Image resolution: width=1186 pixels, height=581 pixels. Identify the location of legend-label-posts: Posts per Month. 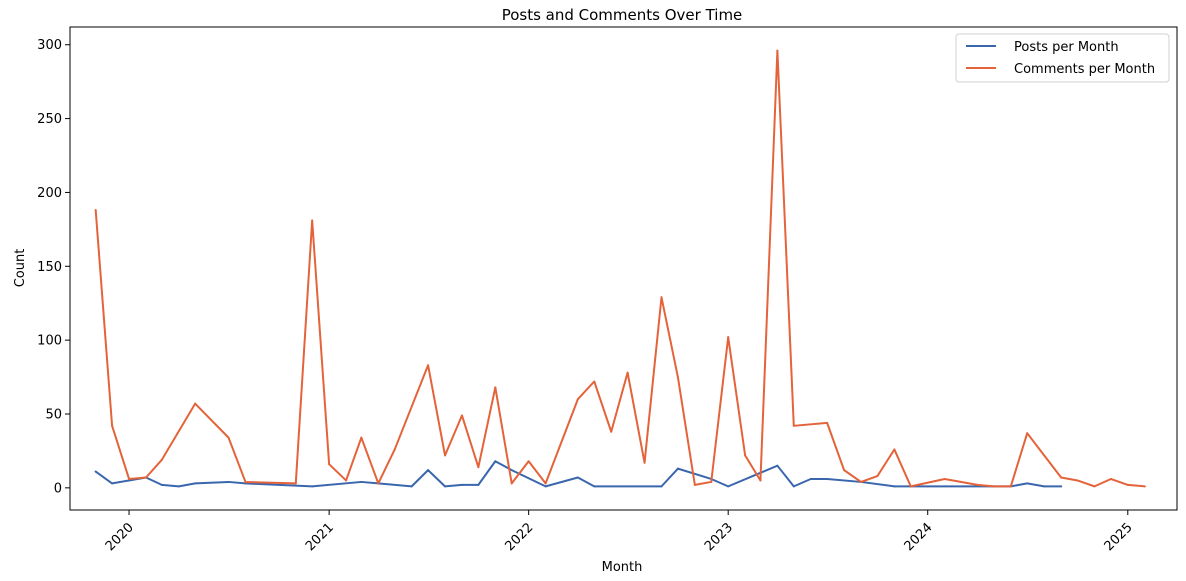
(1066, 47).